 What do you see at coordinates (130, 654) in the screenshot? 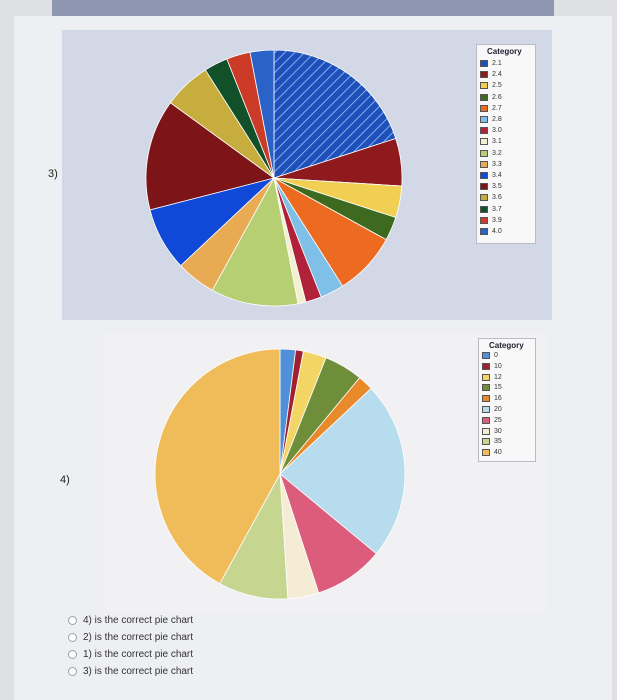
I see `answer-option: 1) is the correct pie chart` at bounding box center [130, 654].